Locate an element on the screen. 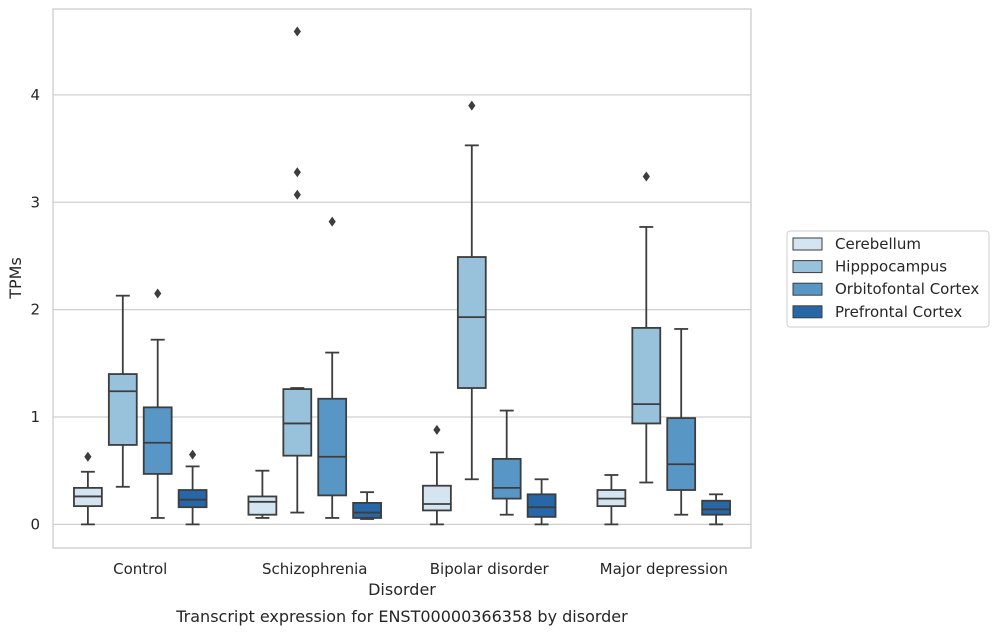 The image size is (999, 634). y-tick-label: 0 is located at coordinates (35, 524).